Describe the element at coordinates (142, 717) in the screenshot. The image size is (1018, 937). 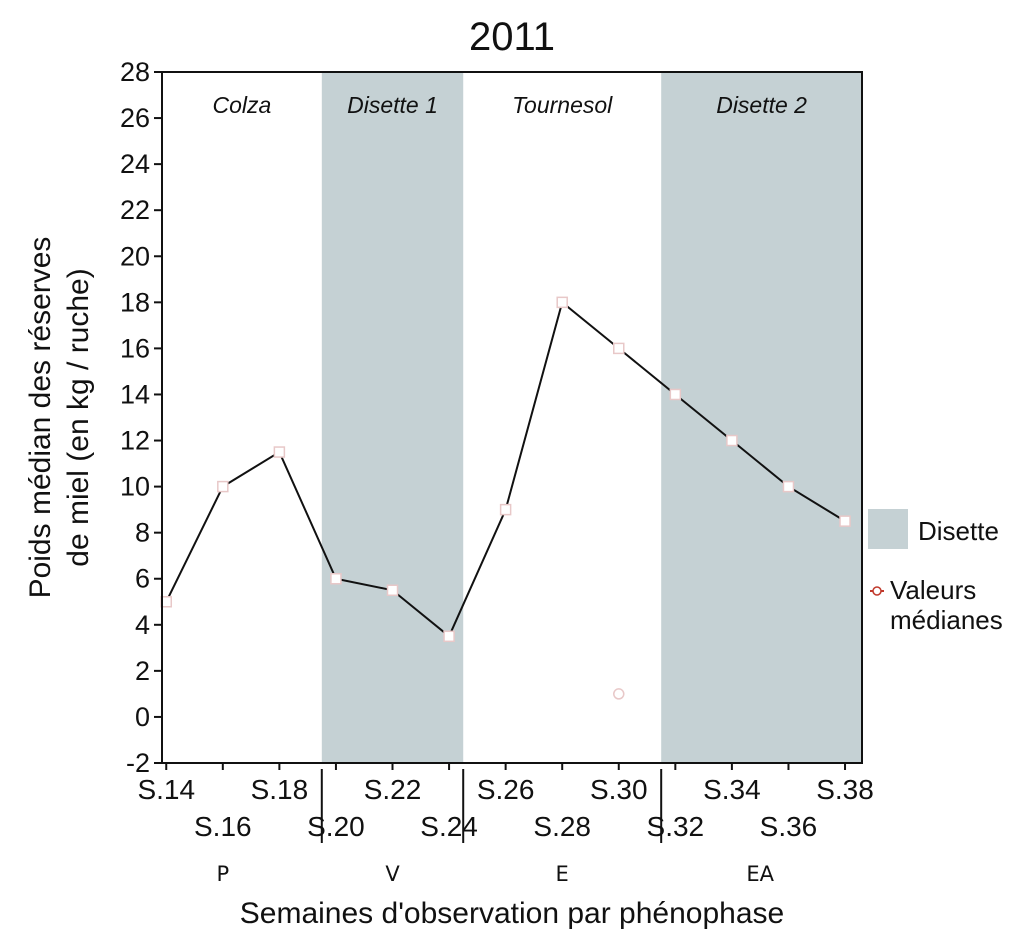
I see `y-tick-label: 0` at that location.